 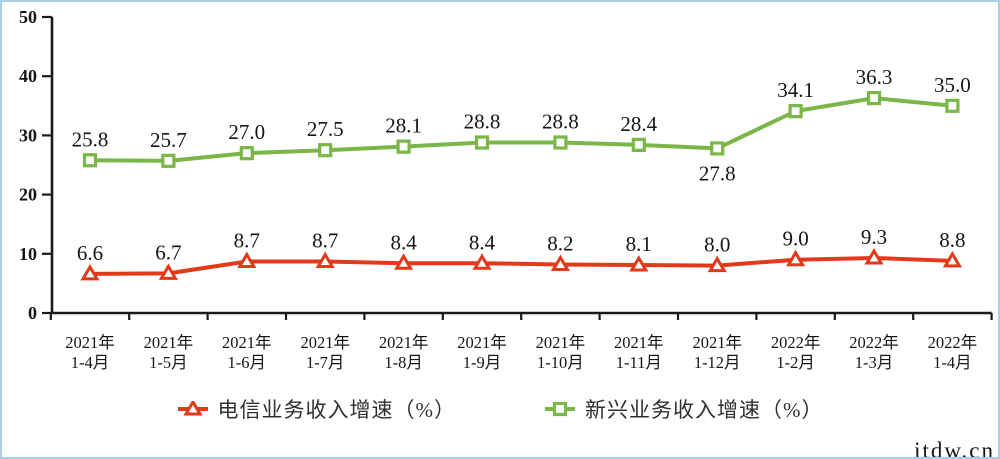 What do you see at coordinates (325, 352) in the screenshot?
I see `x-category-label: 2021年 1-7月` at bounding box center [325, 352].